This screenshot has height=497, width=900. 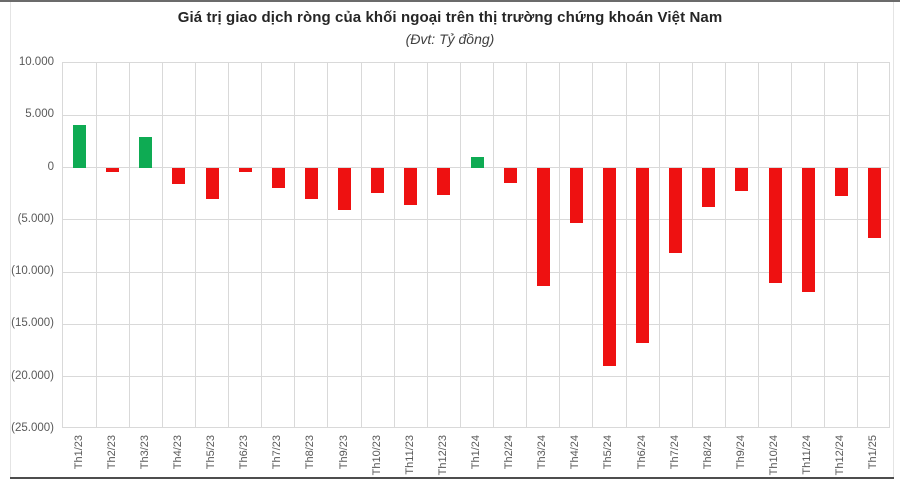 What do you see at coordinates (643, 255) in the screenshot?
I see `bar-Th6/24` at bounding box center [643, 255].